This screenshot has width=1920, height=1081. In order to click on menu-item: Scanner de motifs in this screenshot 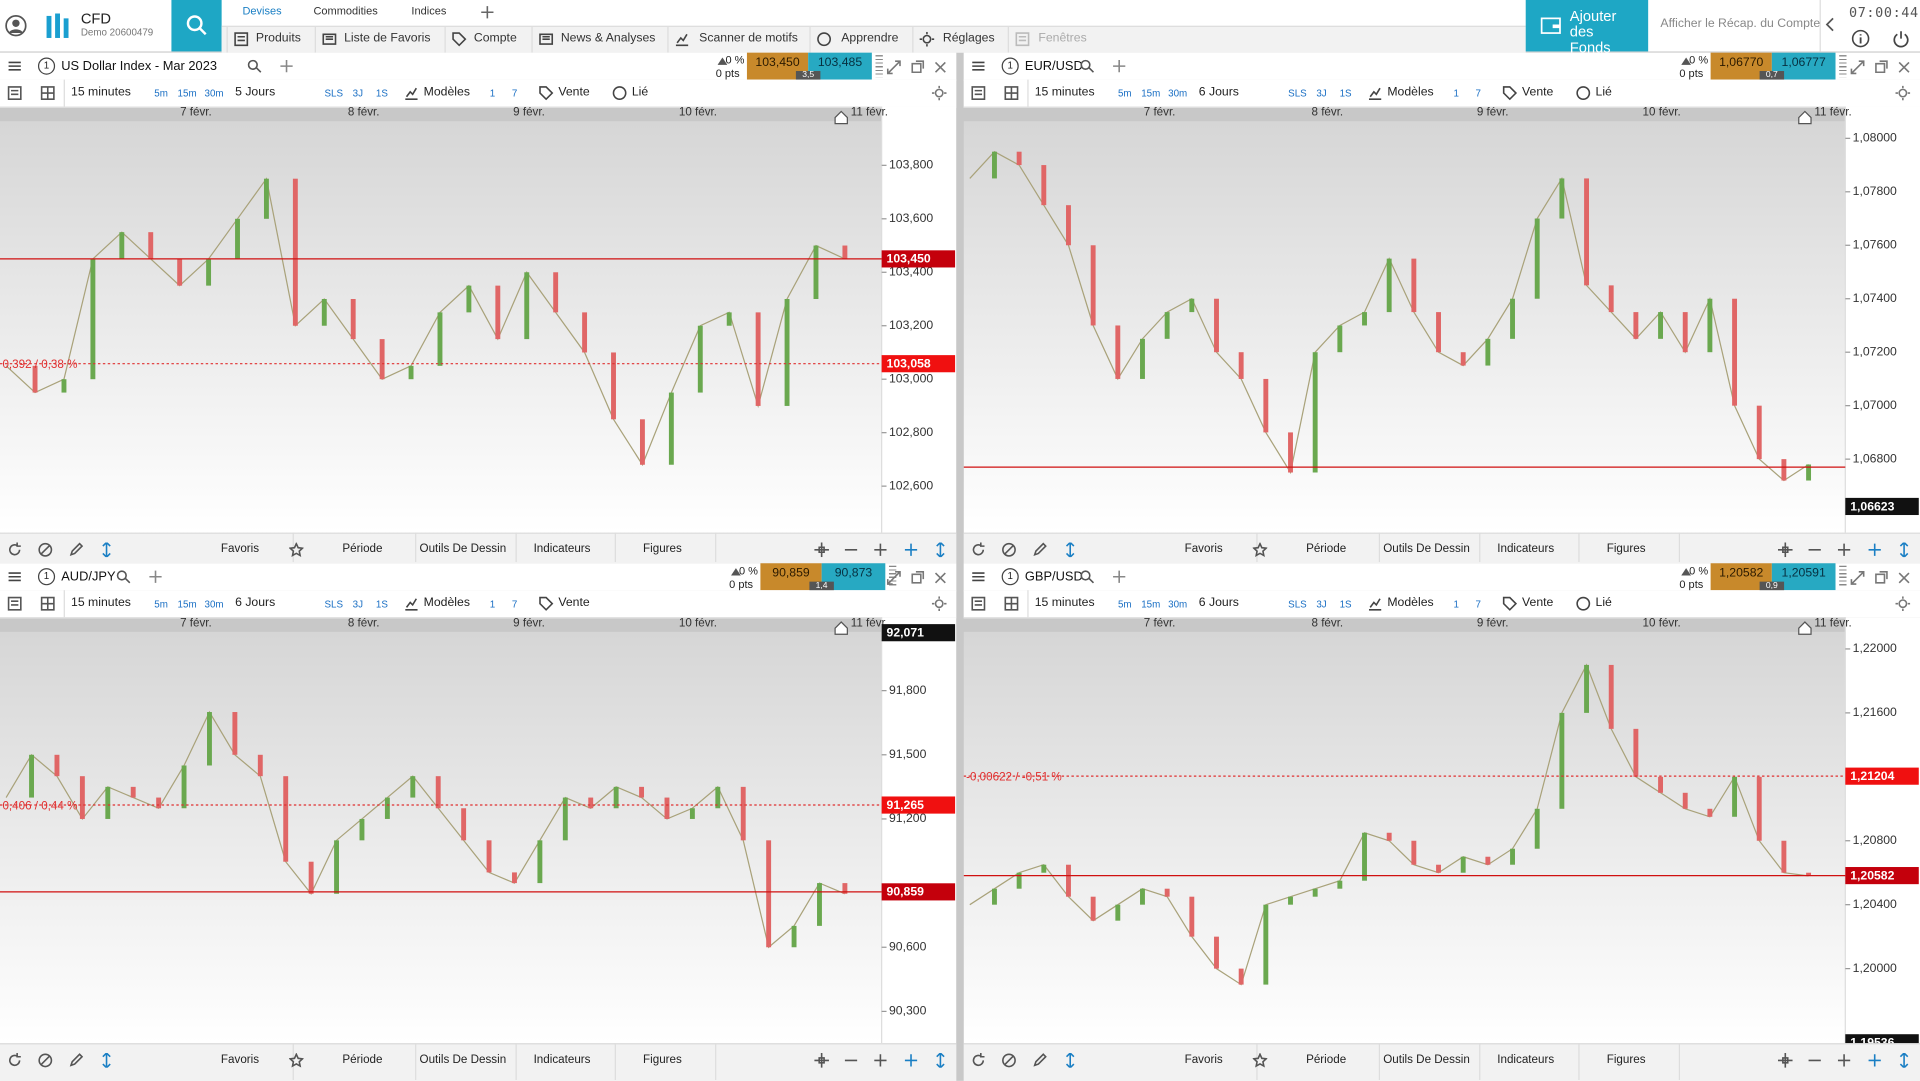, I will do `click(748, 38)`.